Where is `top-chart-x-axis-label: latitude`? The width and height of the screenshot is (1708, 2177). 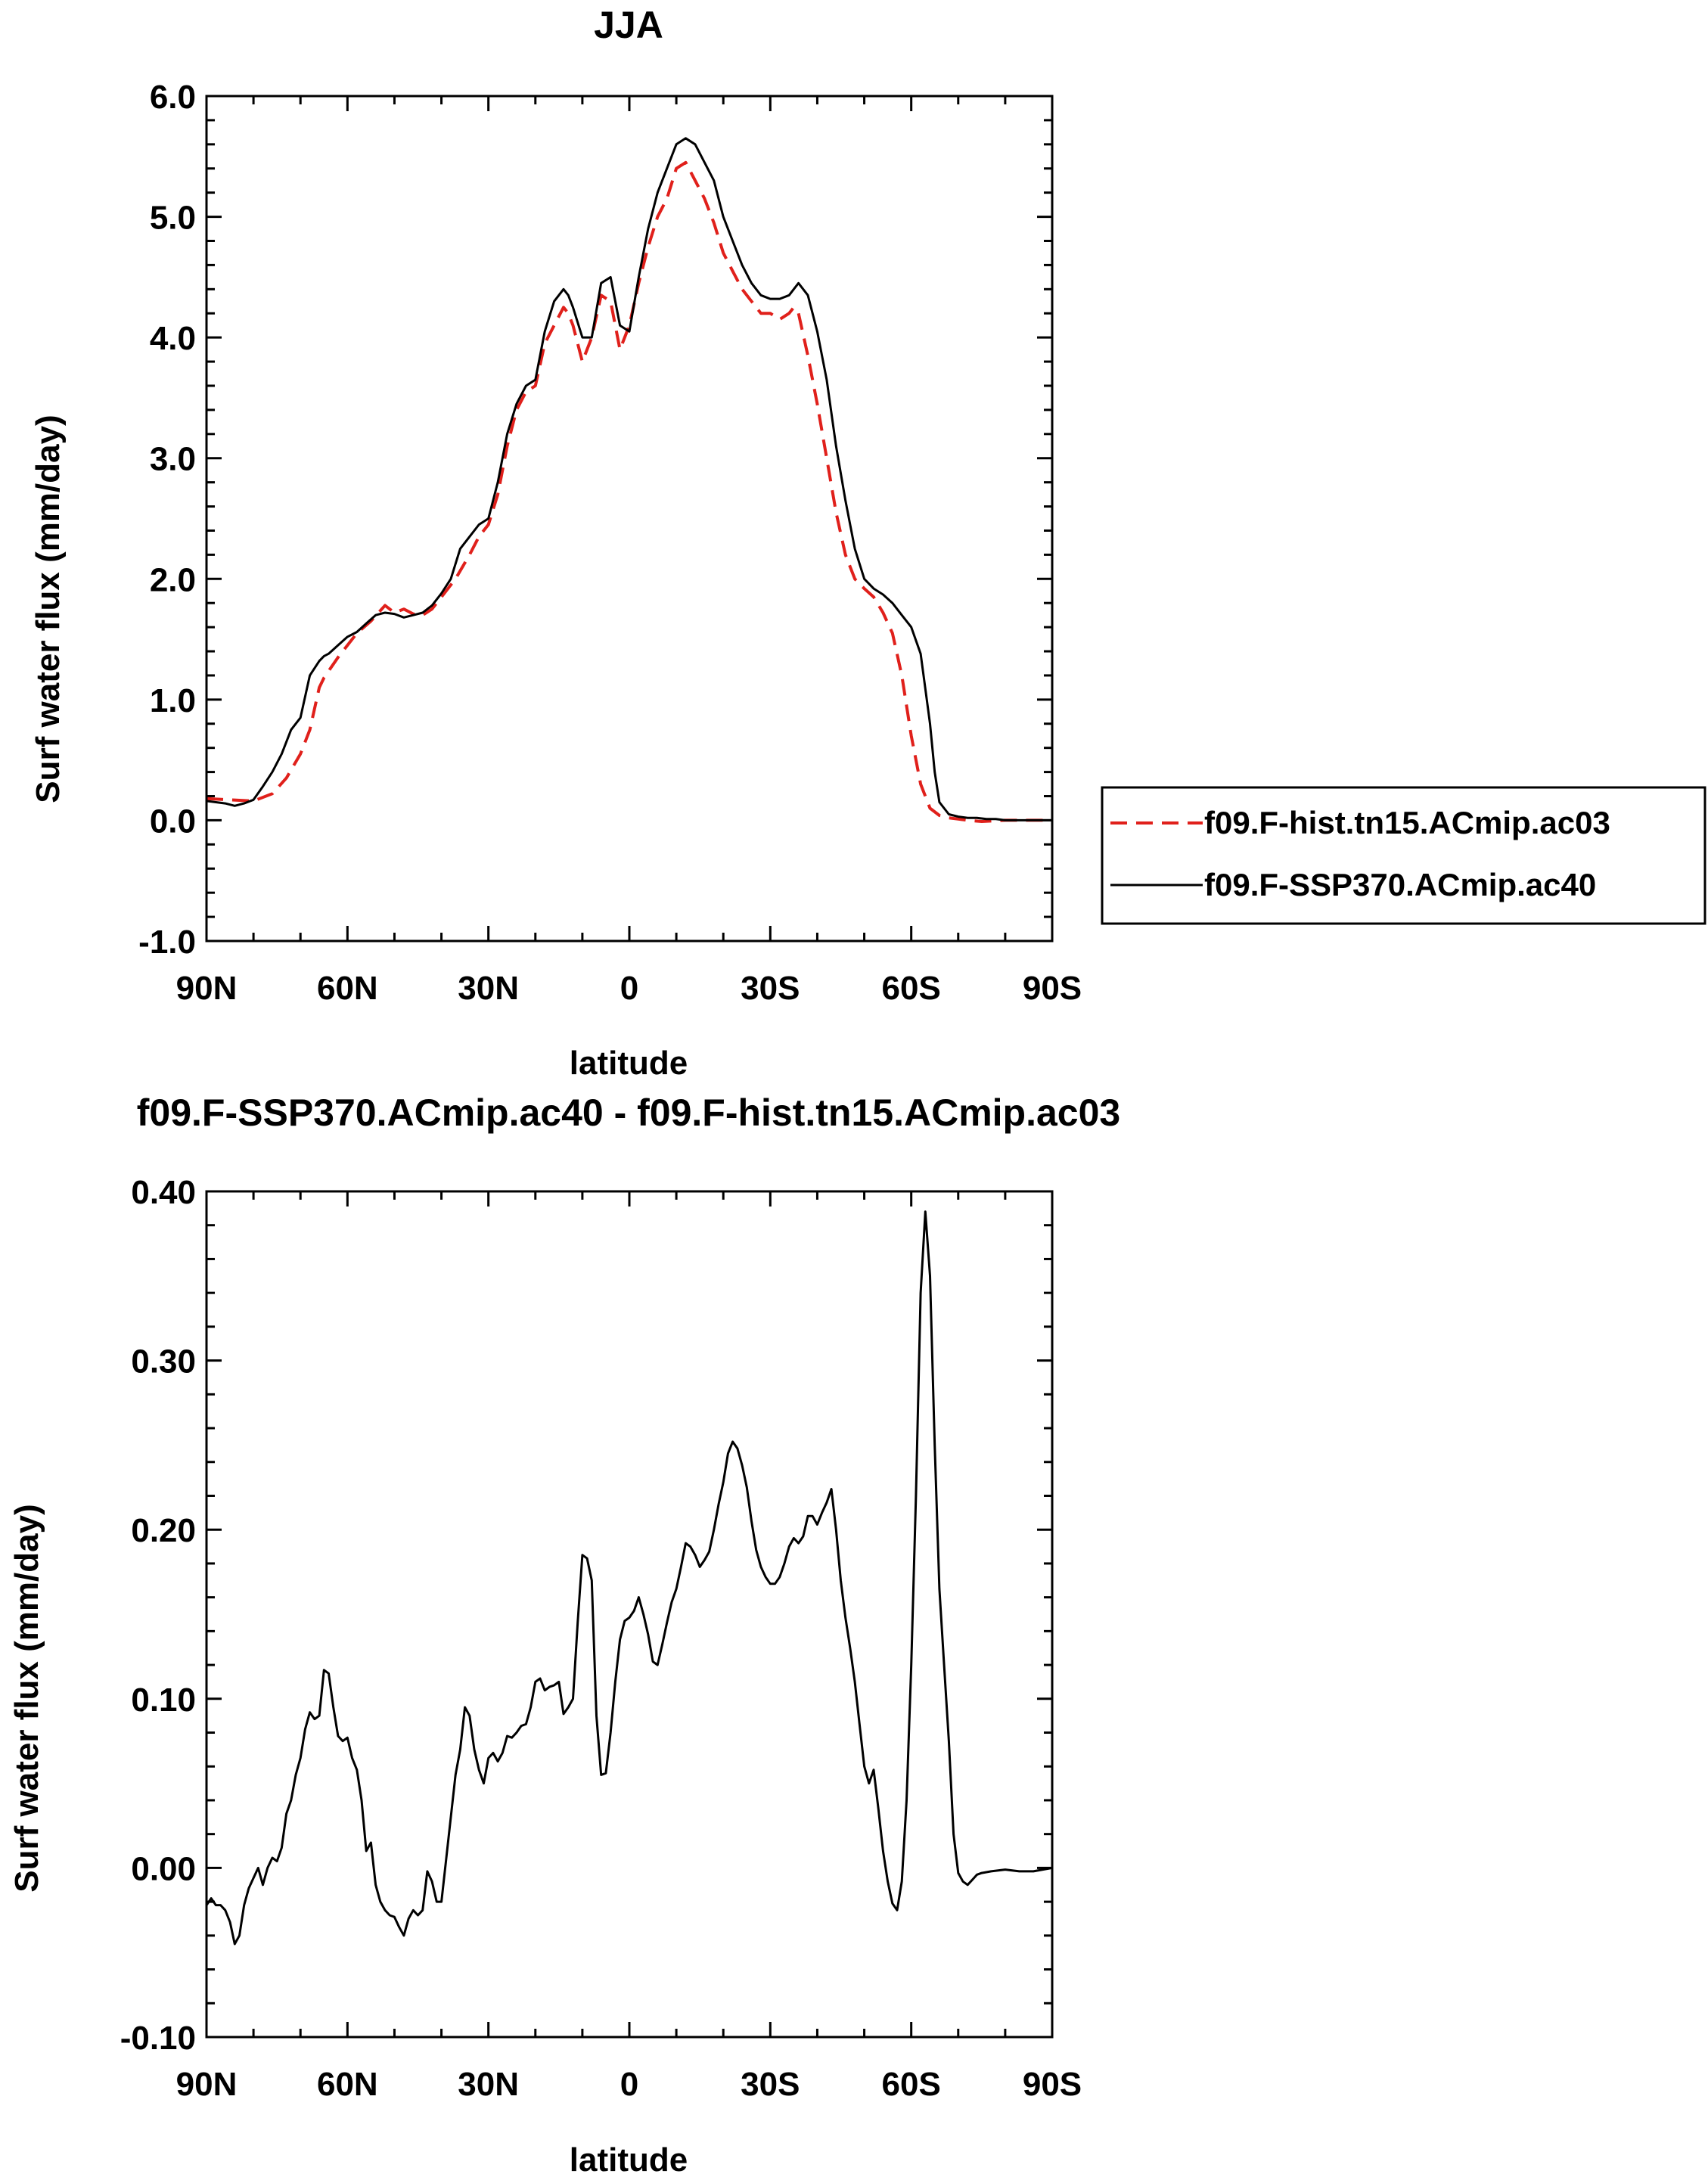 top-chart-x-axis-label: latitude is located at coordinates (629, 1063).